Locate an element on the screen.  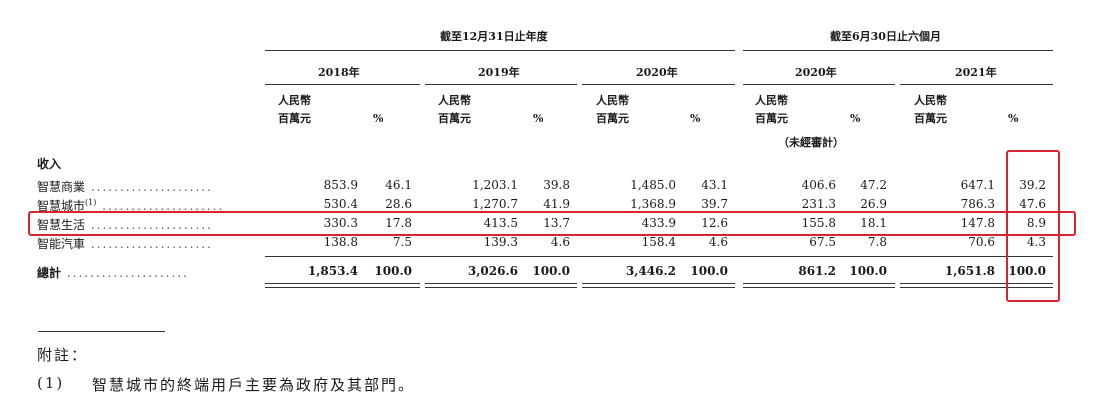
total-value-cell: 861.2 is located at coordinates (817, 271).